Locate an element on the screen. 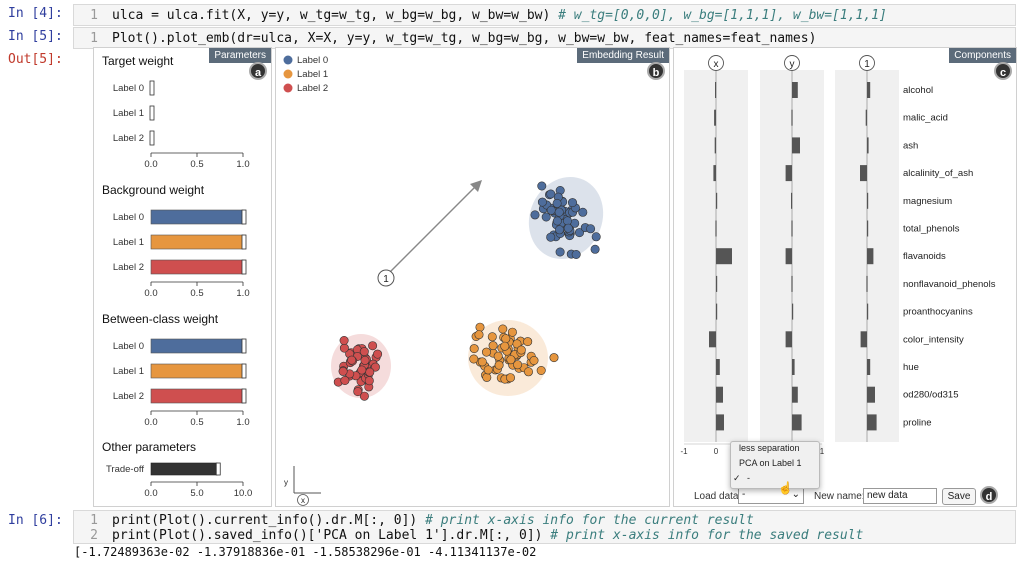 This screenshot has width=1024, height=562. legend-label: Label 0 is located at coordinates (312, 60).